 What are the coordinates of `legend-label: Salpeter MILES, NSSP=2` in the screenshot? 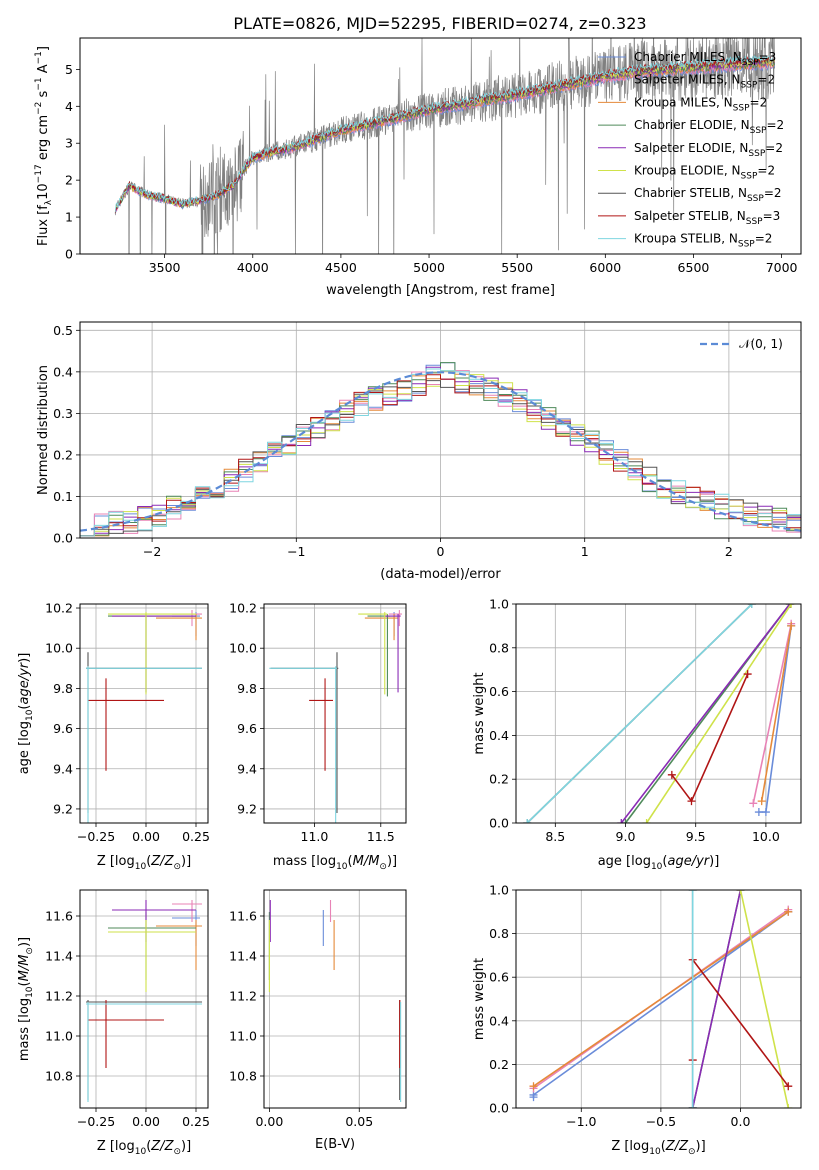 It's located at (704, 82).